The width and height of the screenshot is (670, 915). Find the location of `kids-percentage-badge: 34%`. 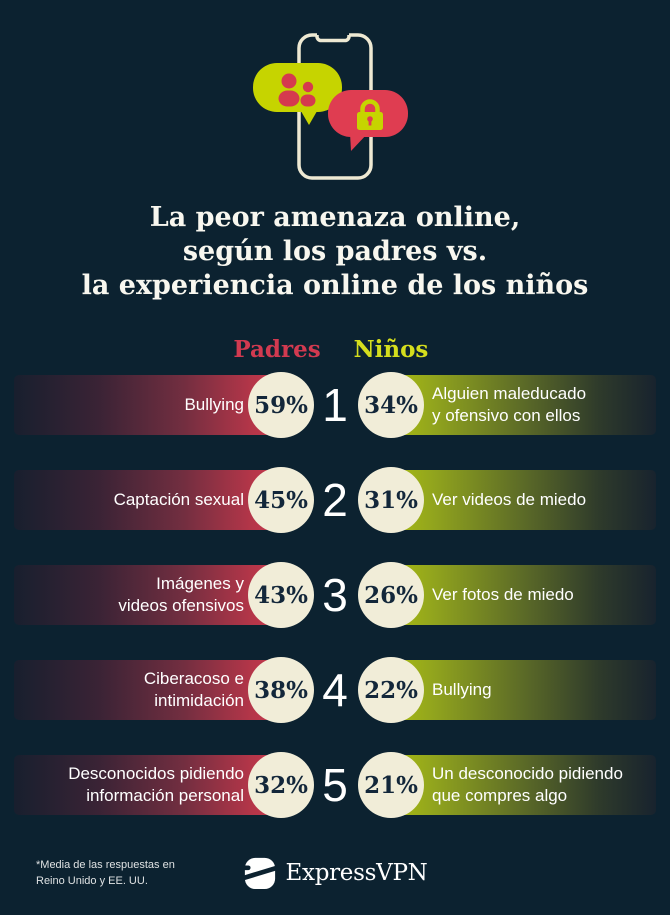

kids-percentage-badge: 34% is located at coordinates (391, 405).